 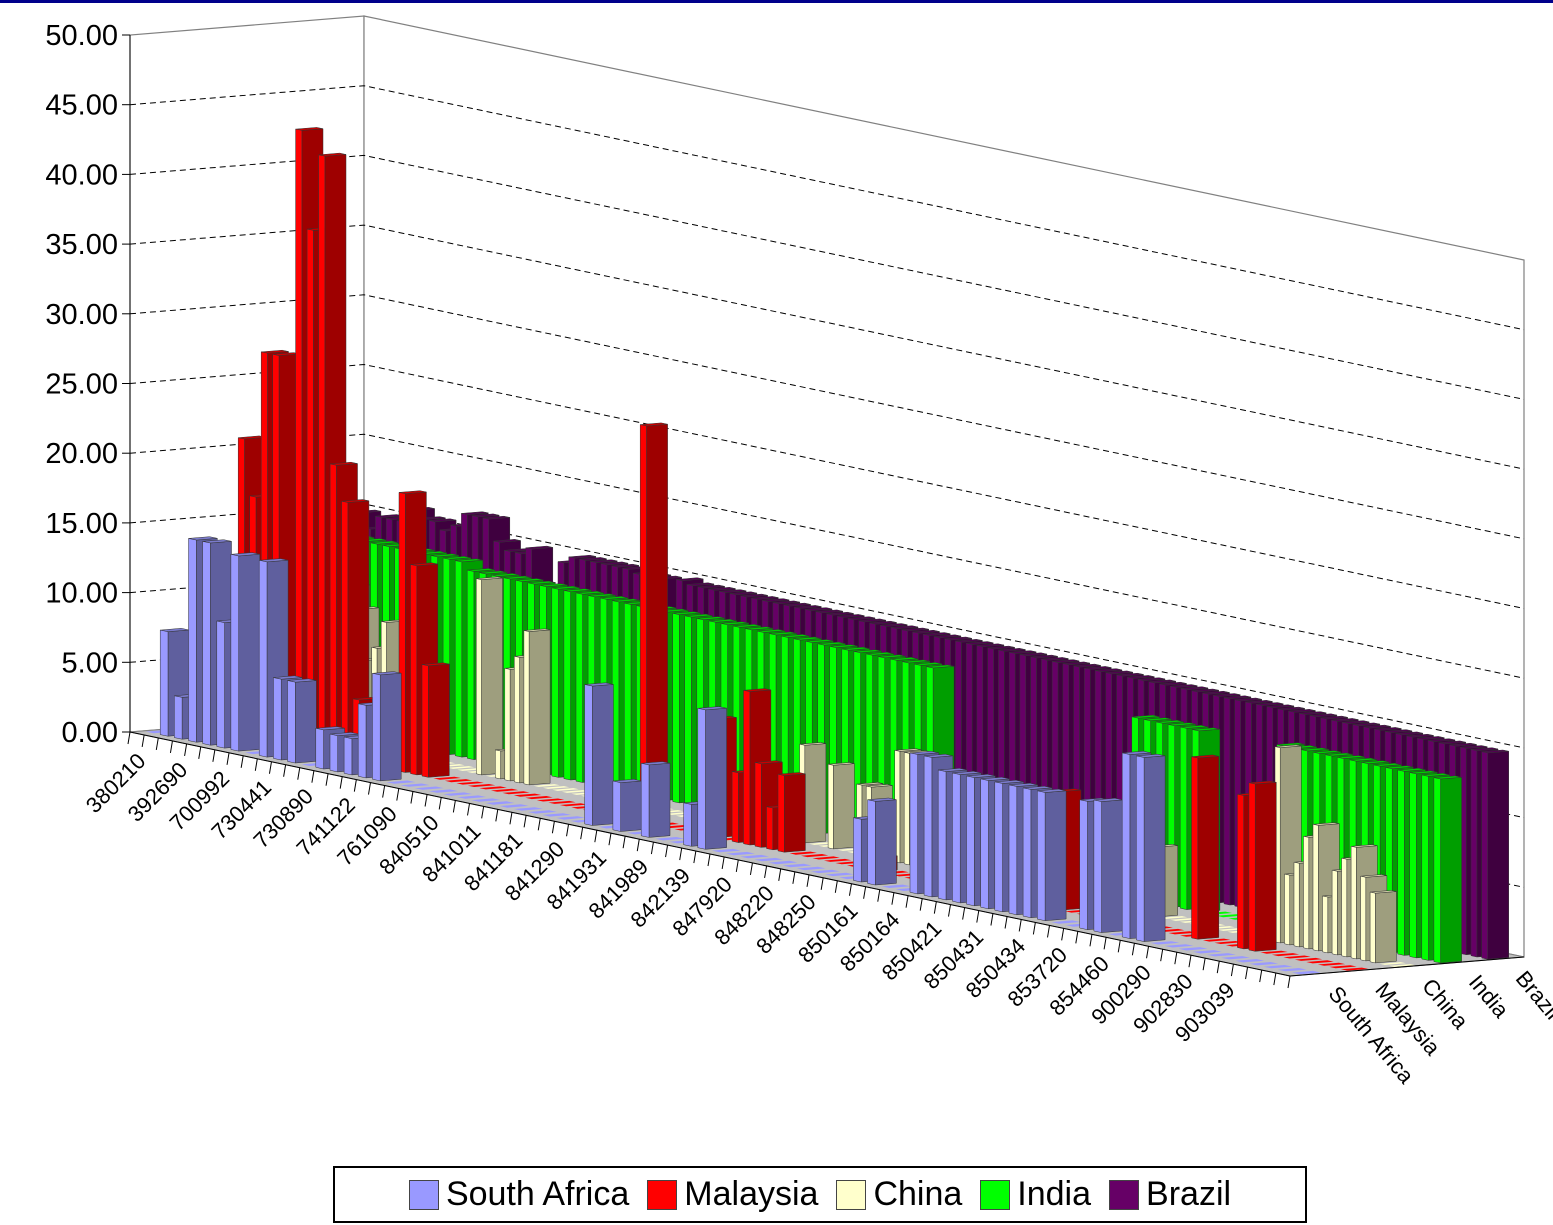 What do you see at coordinates (1170, 1194) in the screenshot?
I see `legend-item-brazil: Brazil` at bounding box center [1170, 1194].